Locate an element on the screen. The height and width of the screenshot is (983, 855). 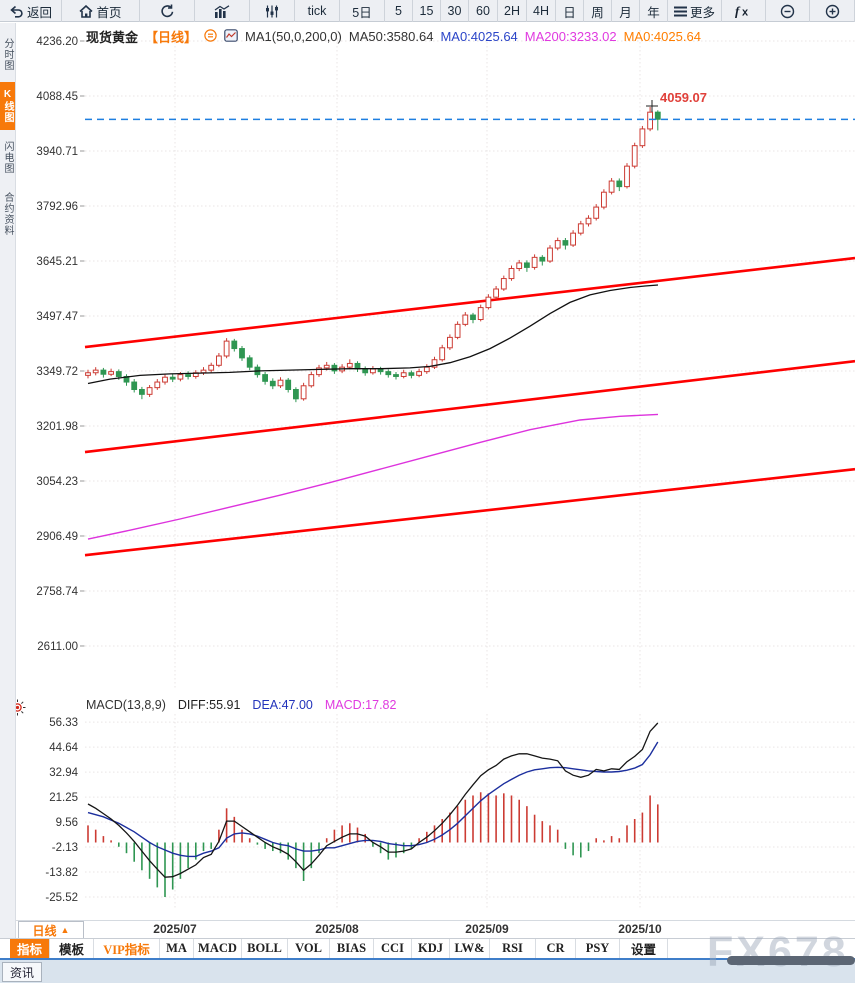
price-tick-label: 3940.71 is located at coordinates (57, 152).